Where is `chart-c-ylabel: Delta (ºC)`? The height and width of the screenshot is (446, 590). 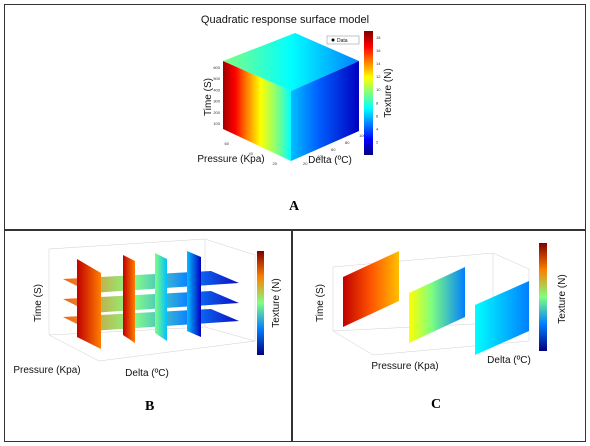 chart-c-ylabel: Delta (ºC) is located at coordinates (509, 360).